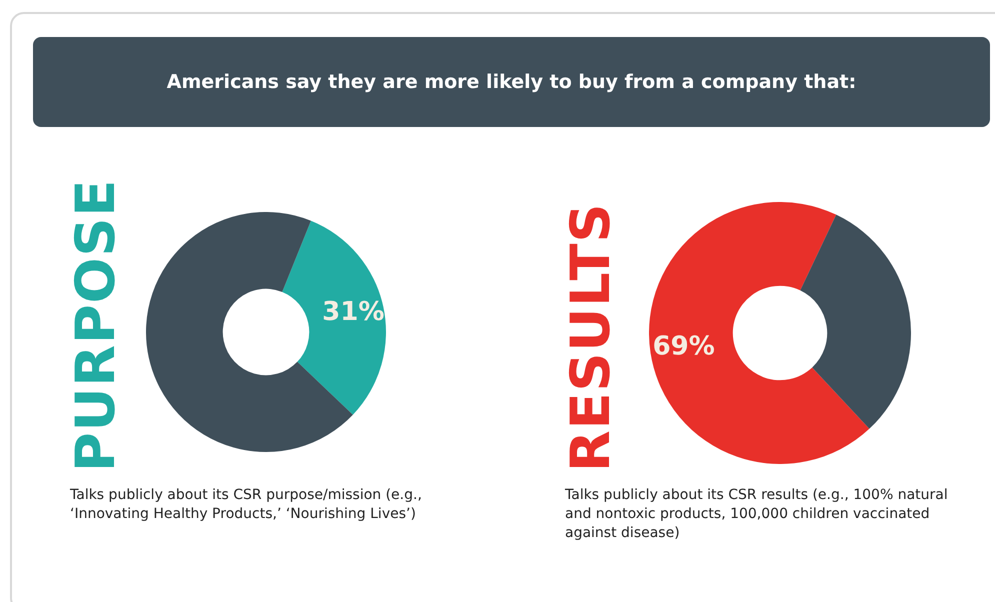  I want to click on text: PURPOSE, so click(95, 325).